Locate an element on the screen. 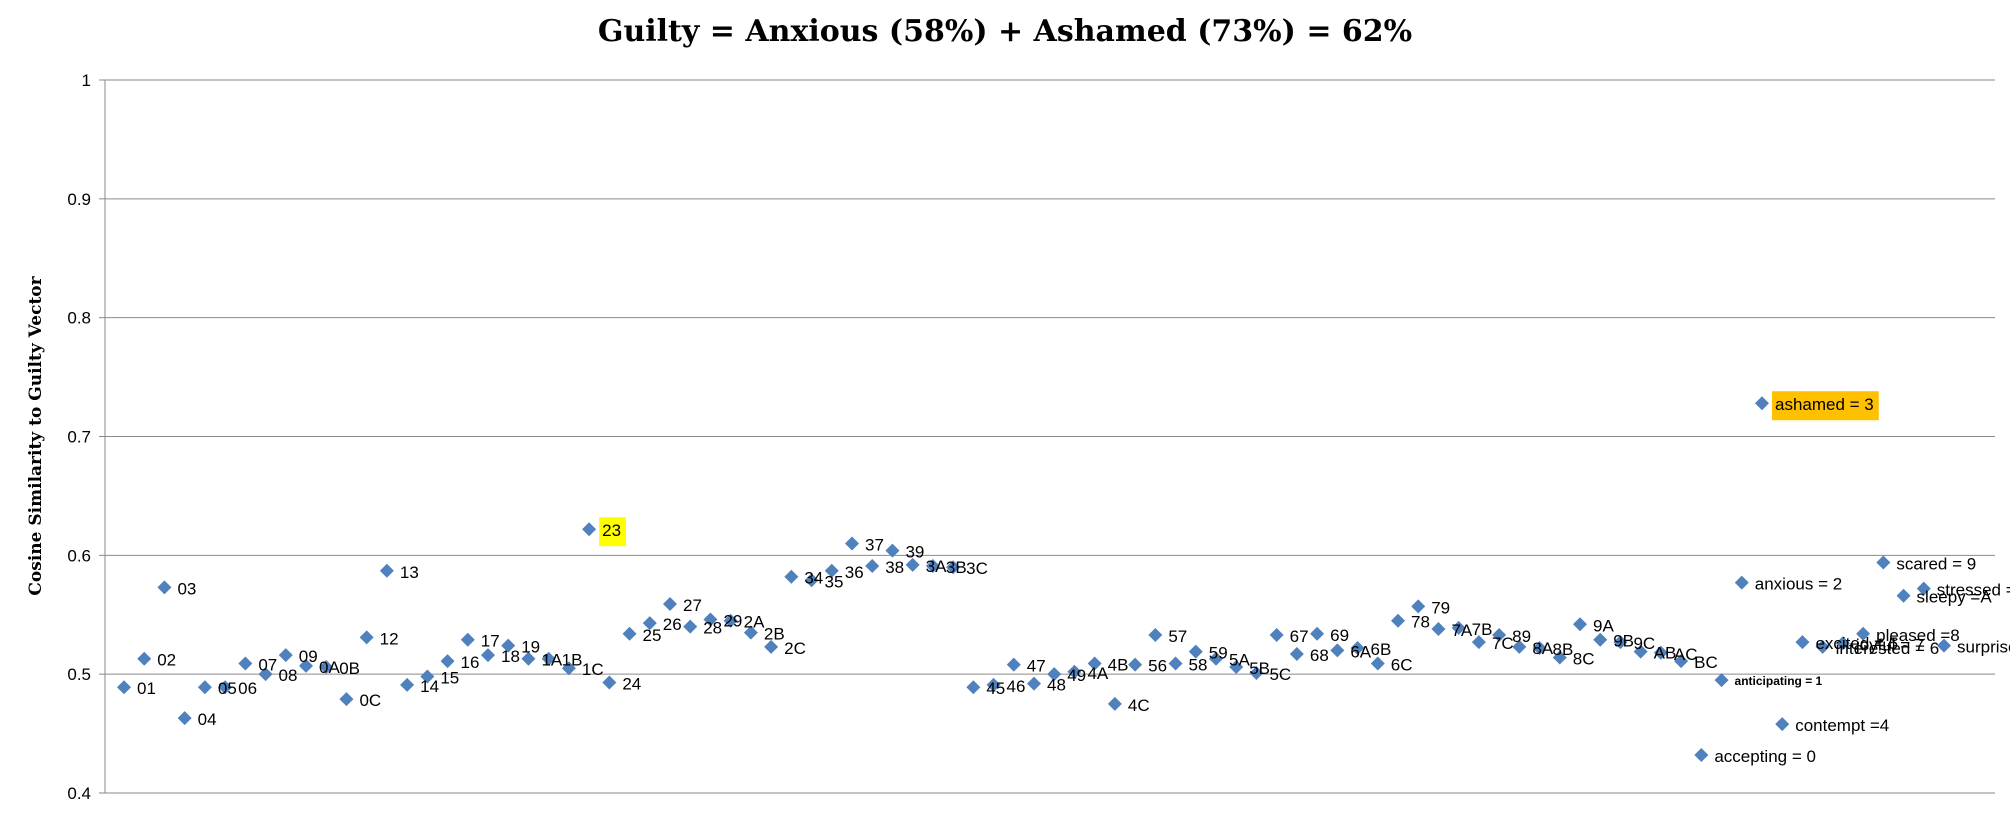 The width and height of the screenshot is (2010, 814). data-label: 17 is located at coordinates (490, 641).